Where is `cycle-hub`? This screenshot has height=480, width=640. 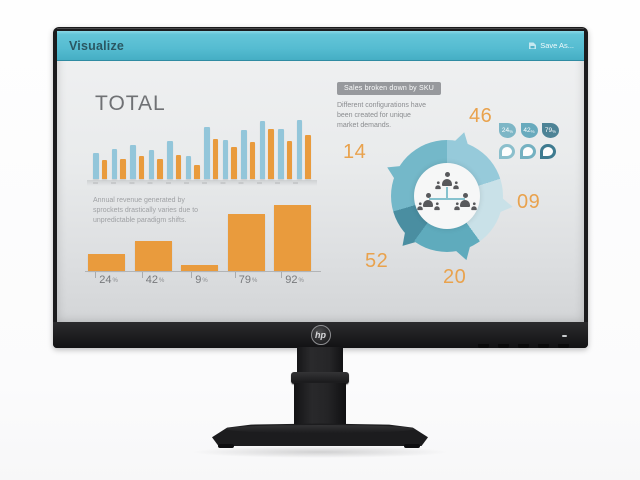 cycle-hub is located at coordinates (447, 196).